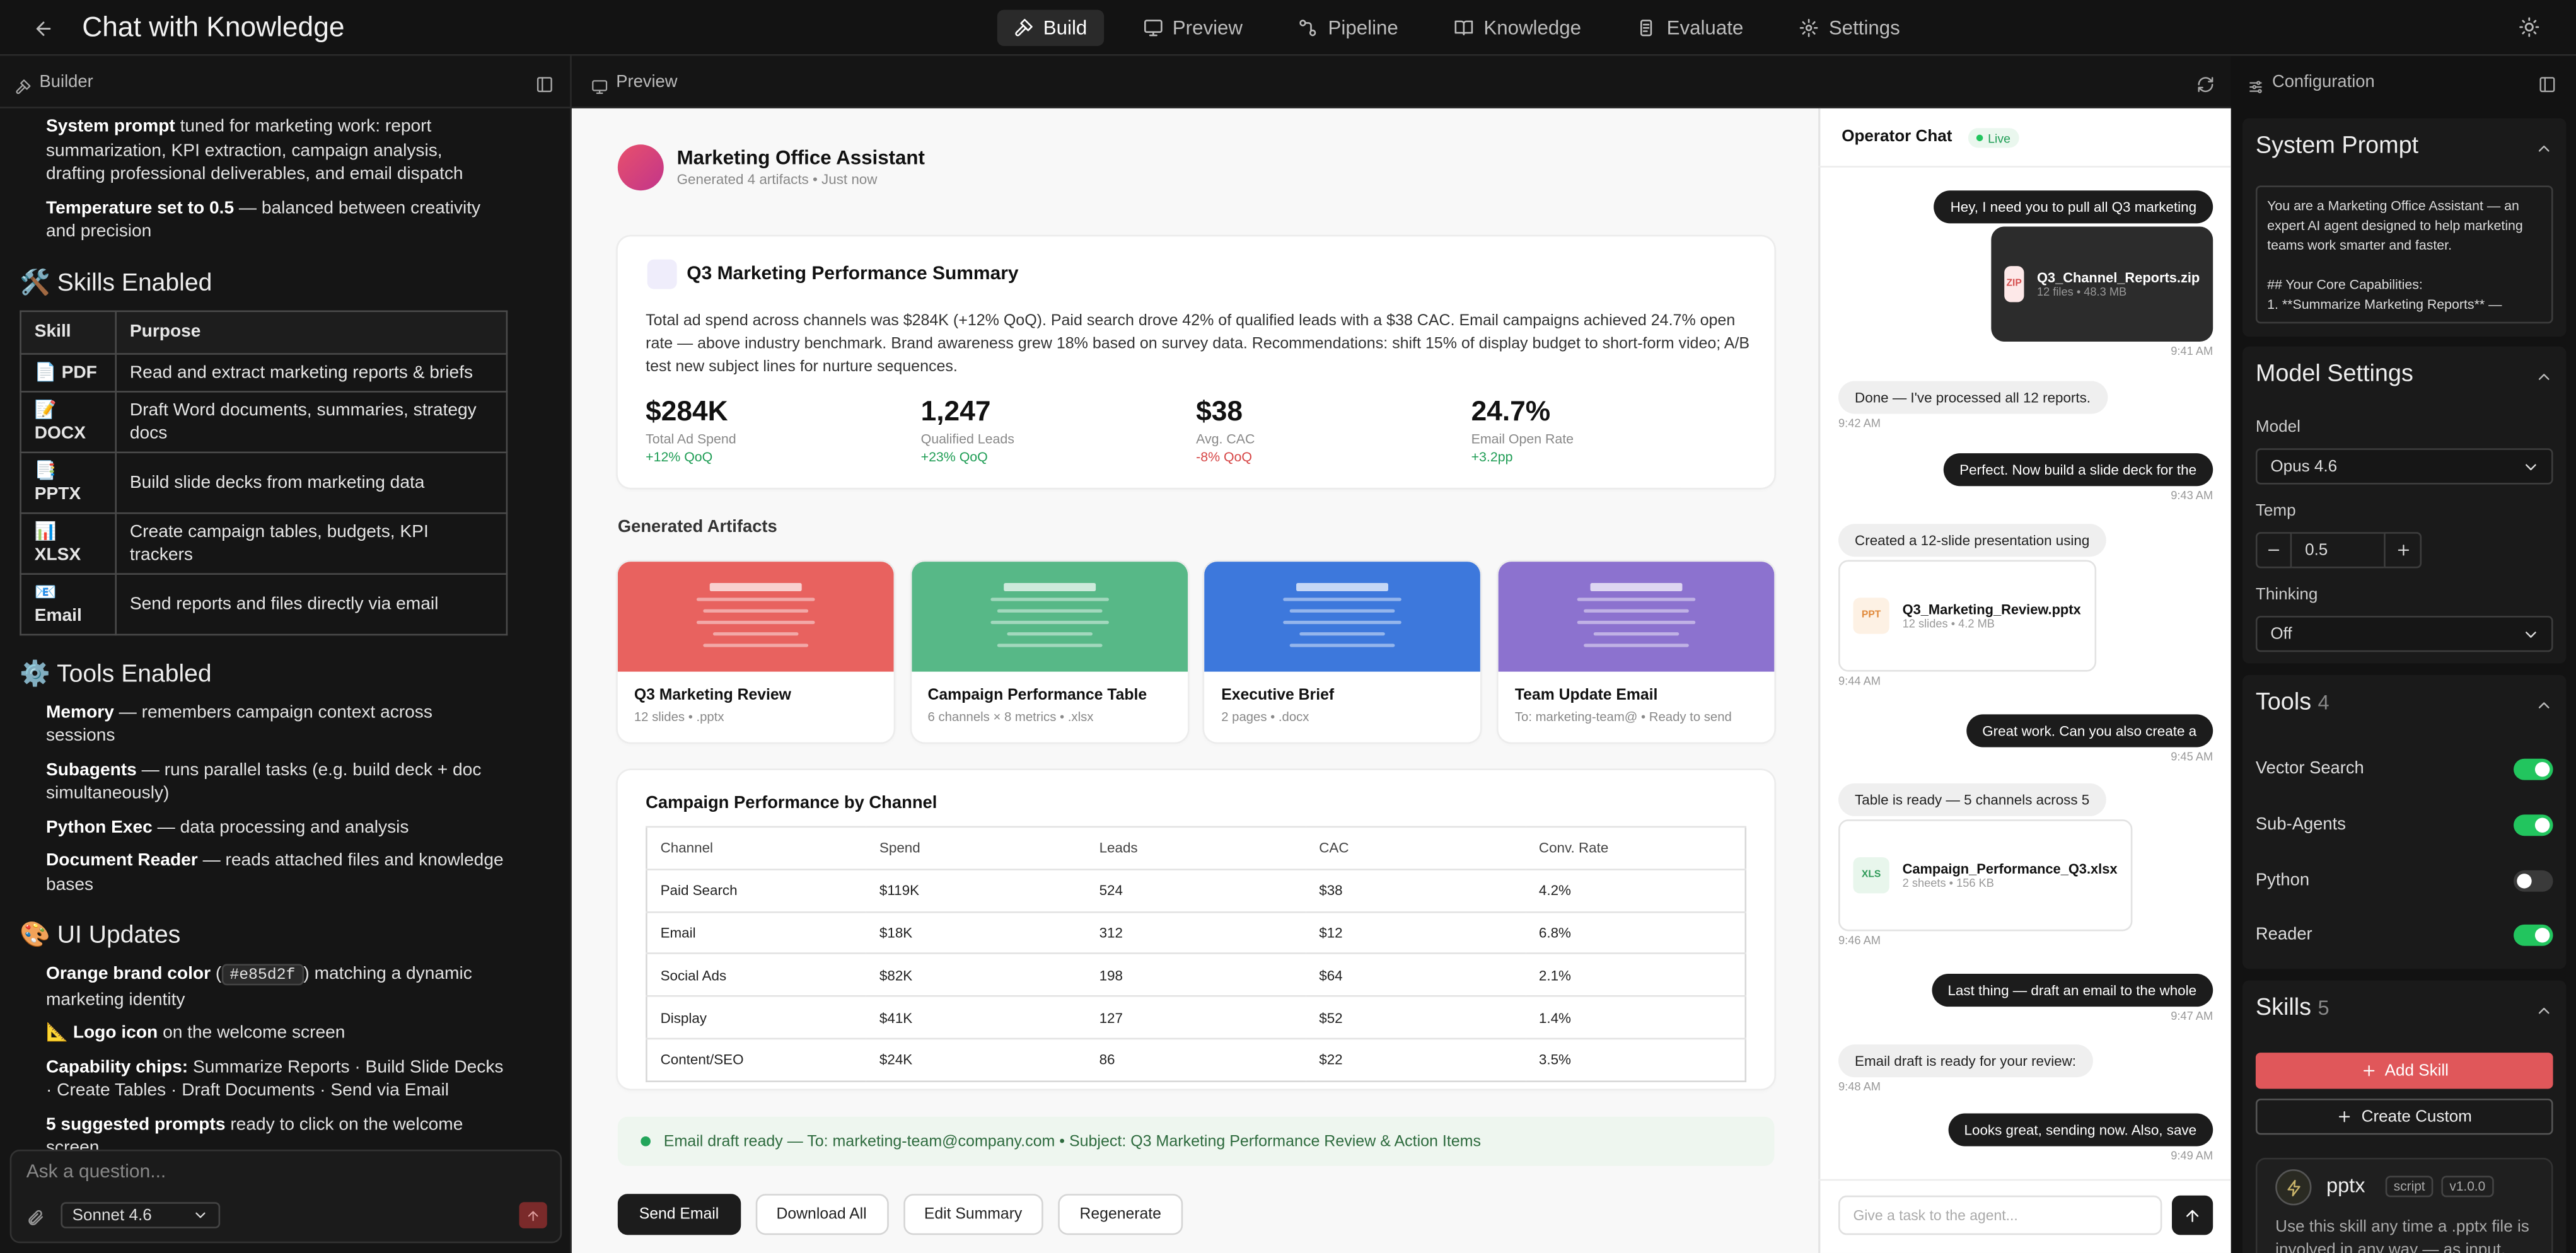  What do you see at coordinates (2416, 1116) in the screenshot?
I see `button-label: Create Custom` at bounding box center [2416, 1116].